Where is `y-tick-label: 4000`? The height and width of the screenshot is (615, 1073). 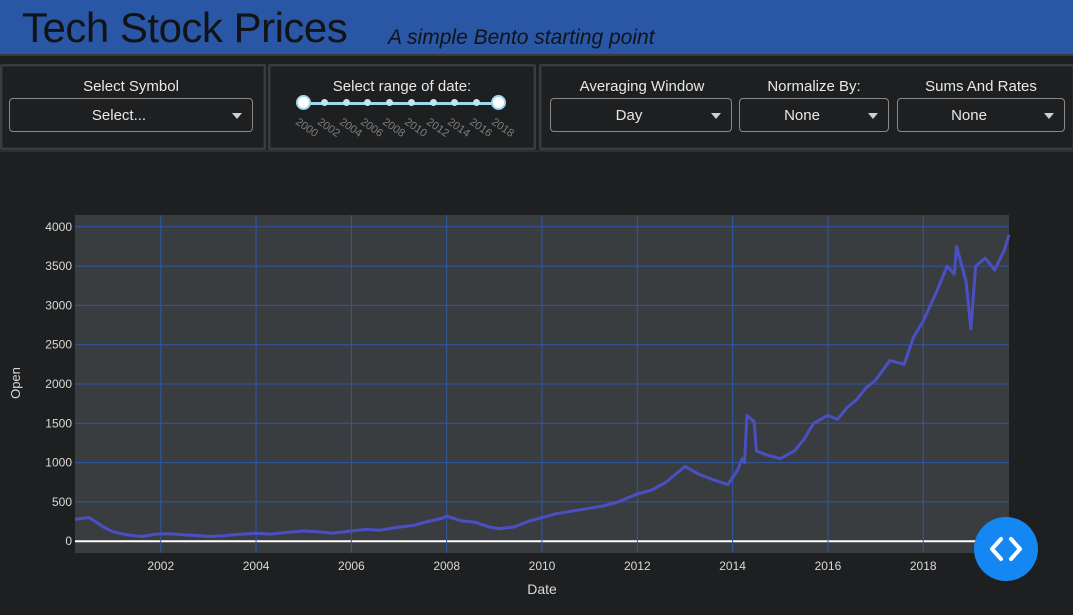 y-tick-label: 4000 is located at coordinates (58, 227).